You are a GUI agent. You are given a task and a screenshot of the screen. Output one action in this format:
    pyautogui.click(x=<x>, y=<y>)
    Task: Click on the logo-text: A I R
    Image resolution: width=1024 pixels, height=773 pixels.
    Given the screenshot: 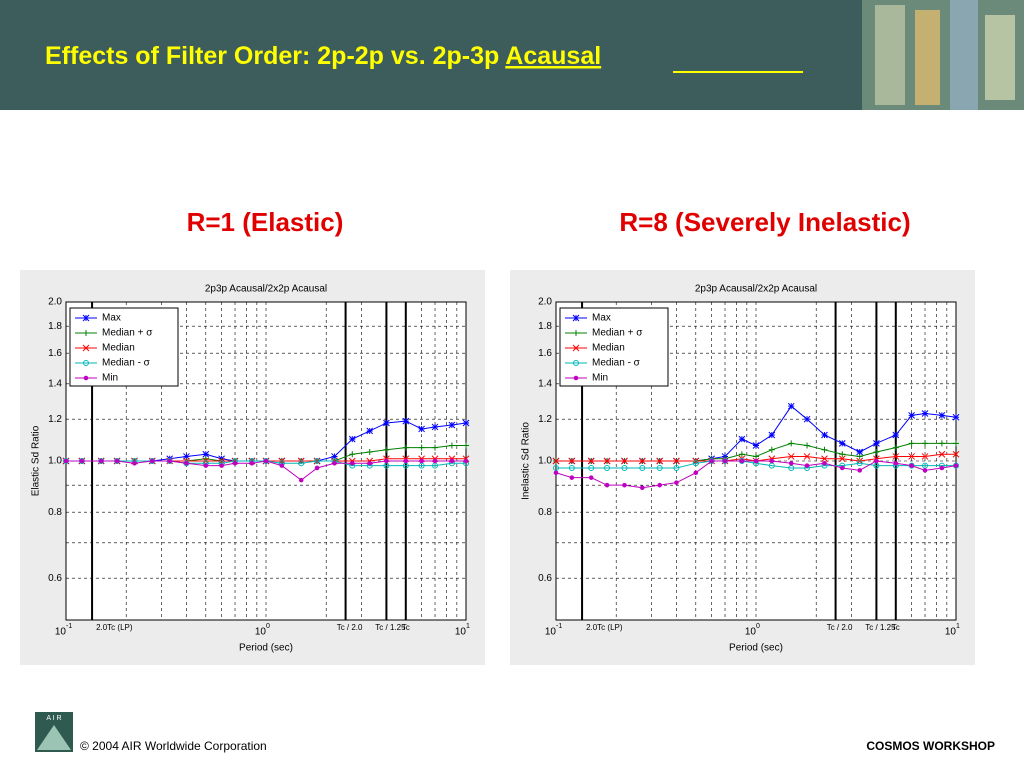 What is the action you would take?
    pyautogui.click(x=53, y=718)
    